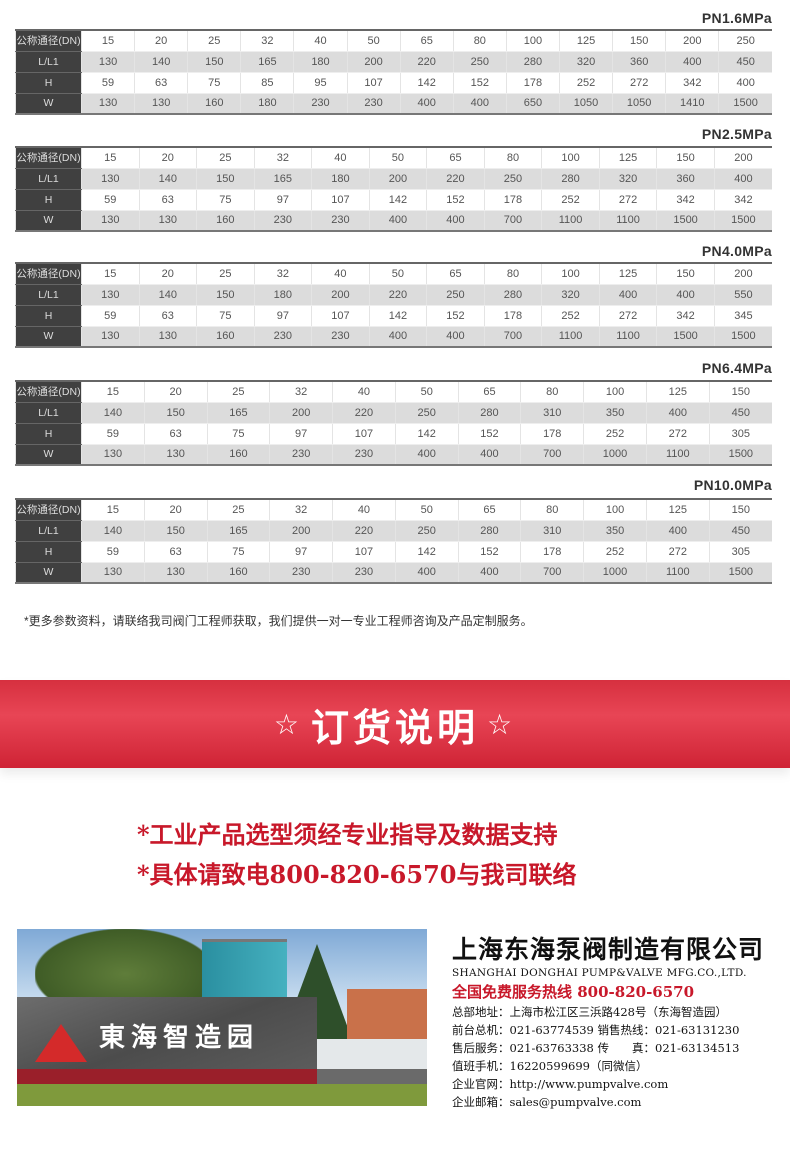 Image resolution: width=790 pixels, height=1175 pixels. What do you see at coordinates (397, 295) in the screenshot?
I see `table-cell: 220` at bounding box center [397, 295].